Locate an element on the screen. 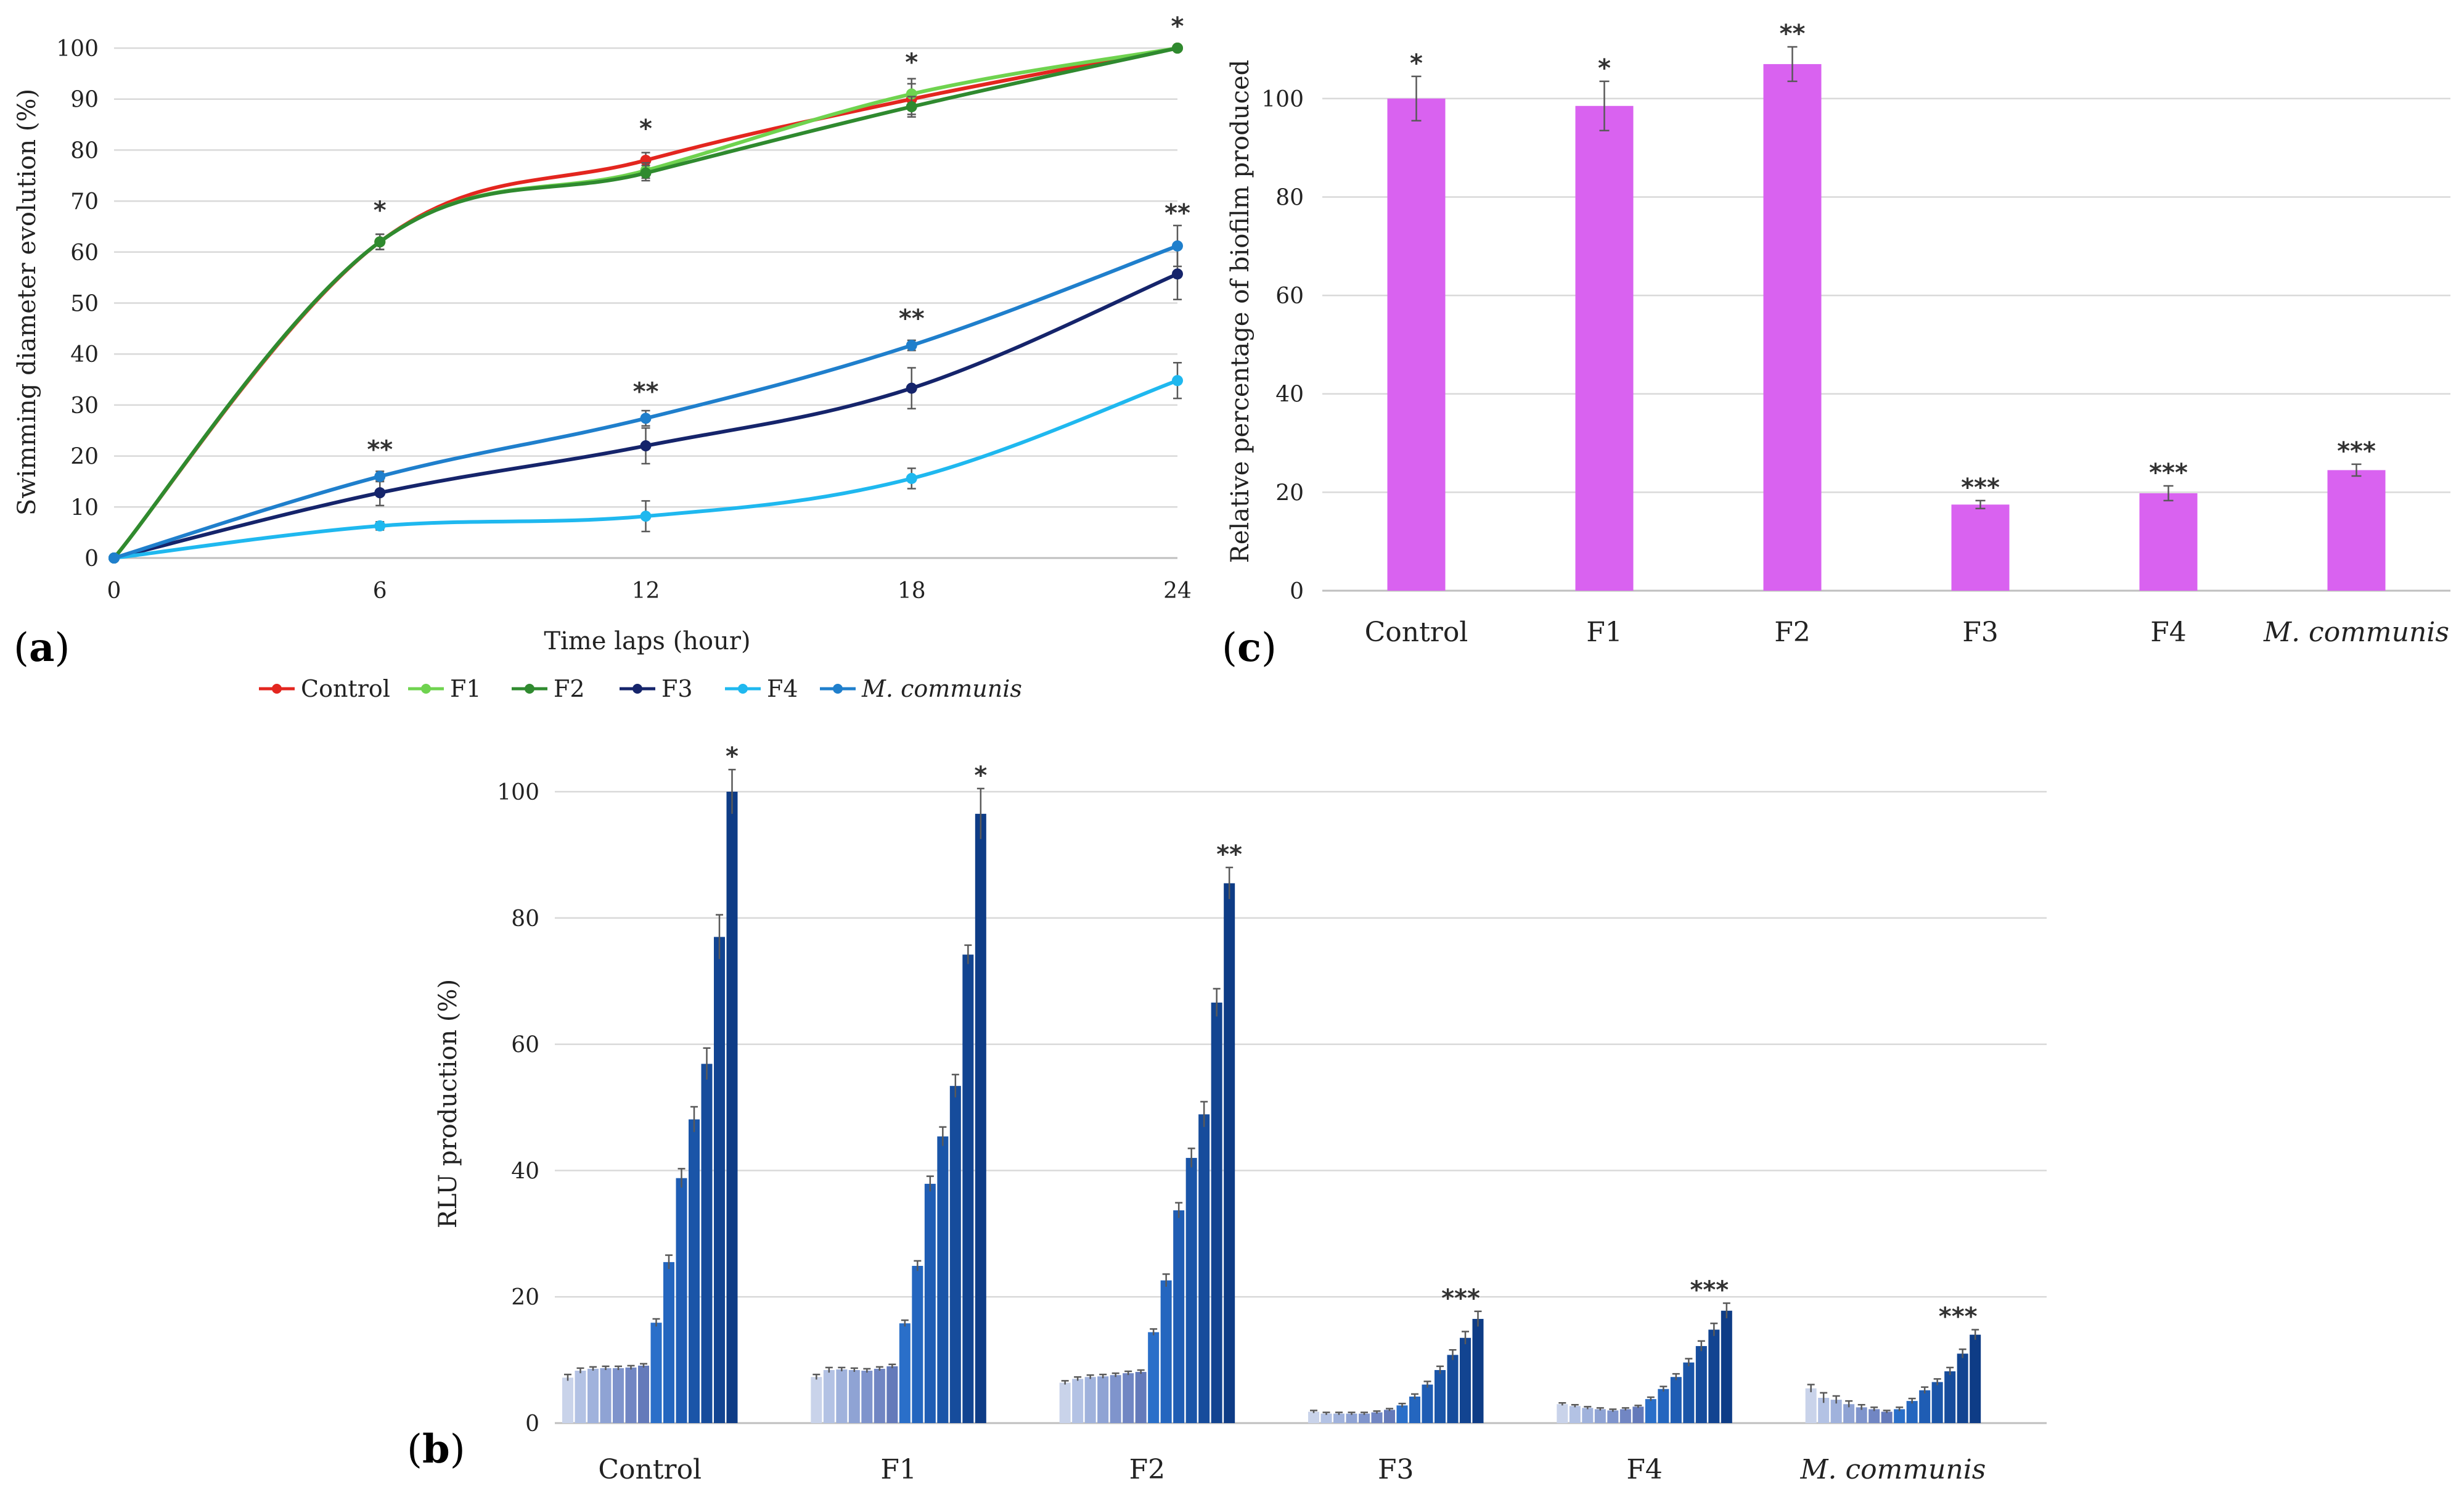 This screenshot has height=1494, width=2464. panel-c-letter: c is located at coordinates (1249, 648).